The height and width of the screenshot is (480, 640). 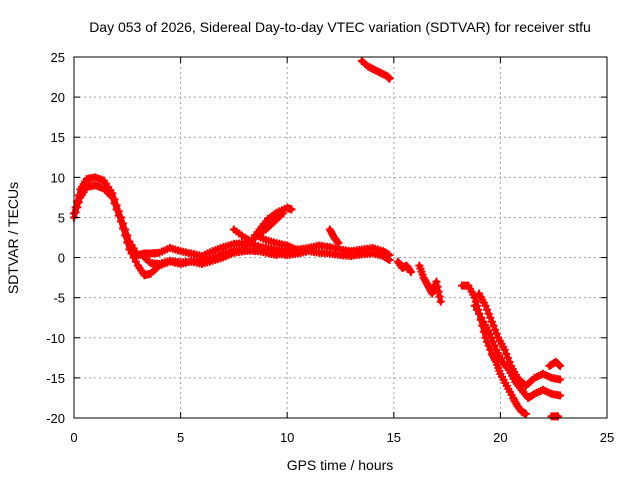 I want to click on x-tick-label: 25, so click(x=607, y=437).